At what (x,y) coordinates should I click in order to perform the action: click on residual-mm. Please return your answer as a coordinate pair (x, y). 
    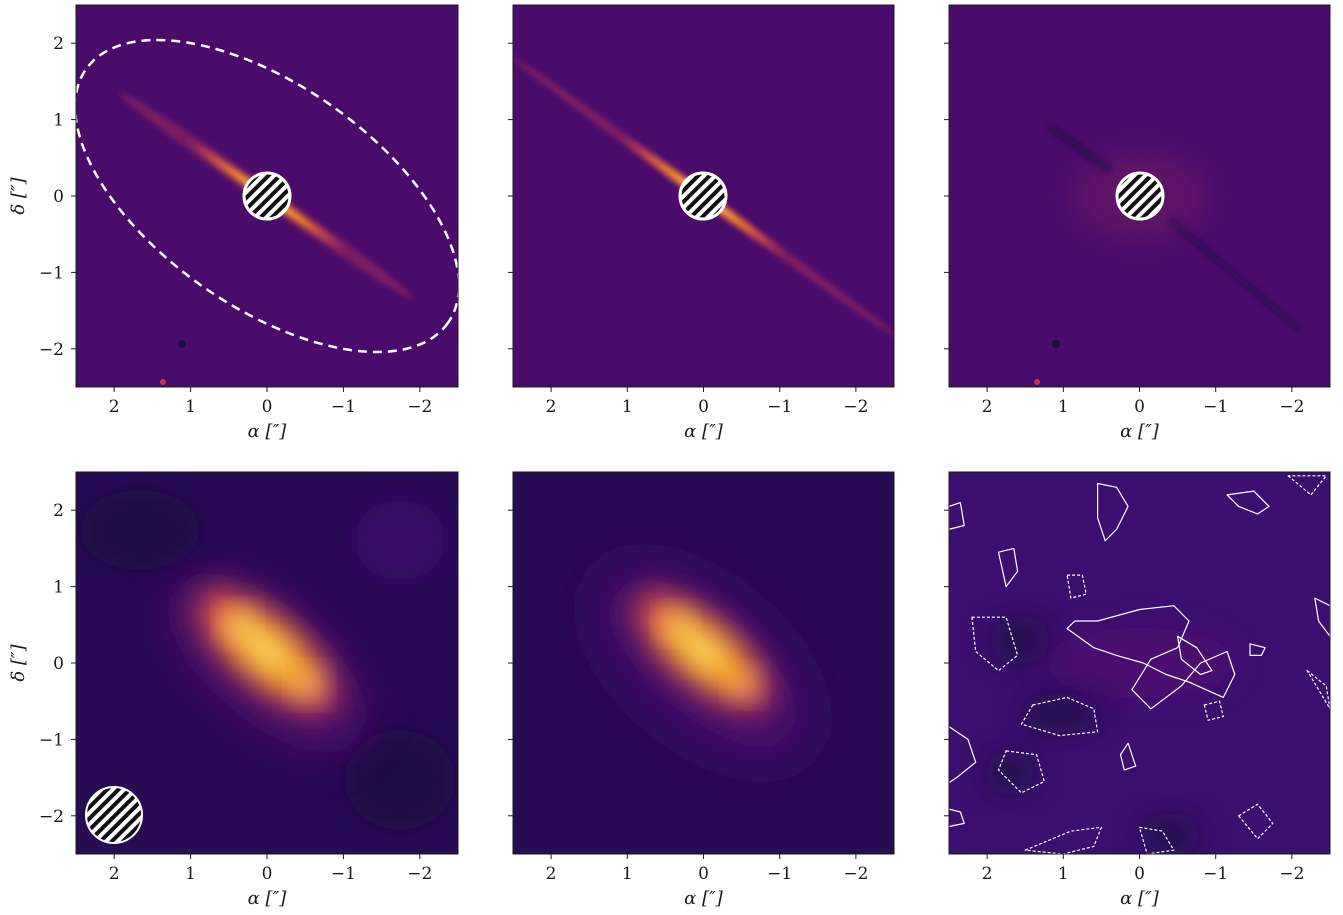
    Looking at the image, I should click on (1139, 664).